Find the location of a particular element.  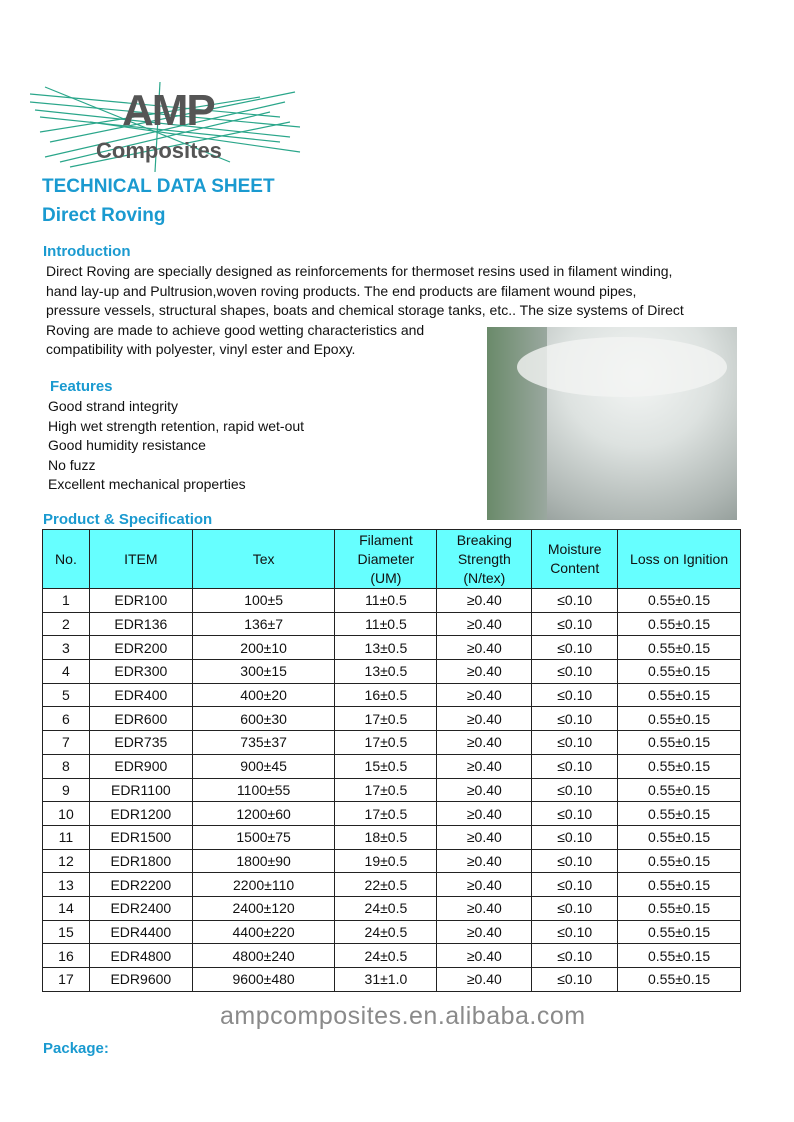

table-row: 4 EDR300 300±15 13±0.5 ≥0.40 ≤0.10 0.55±0.15 is located at coordinates (391, 671).